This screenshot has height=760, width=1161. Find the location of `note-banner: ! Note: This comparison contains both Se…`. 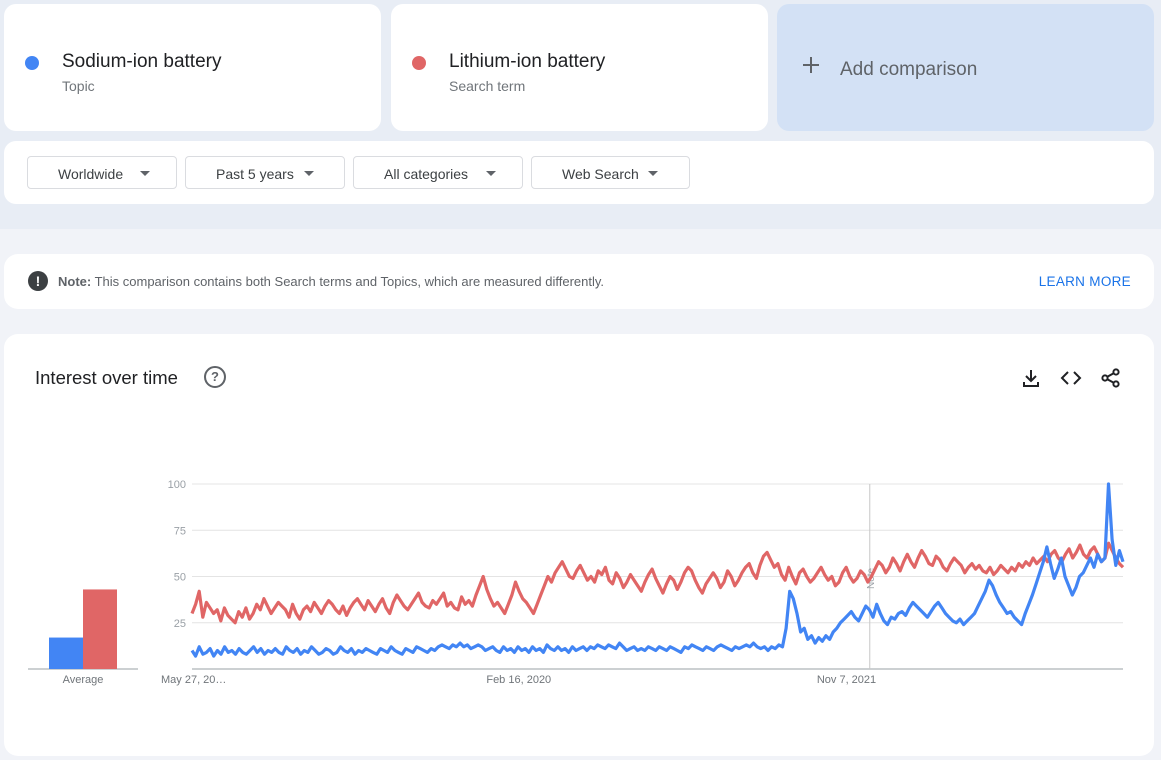

note-banner: ! Note: This comparison contains both Se… is located at coordinates (579, 281).